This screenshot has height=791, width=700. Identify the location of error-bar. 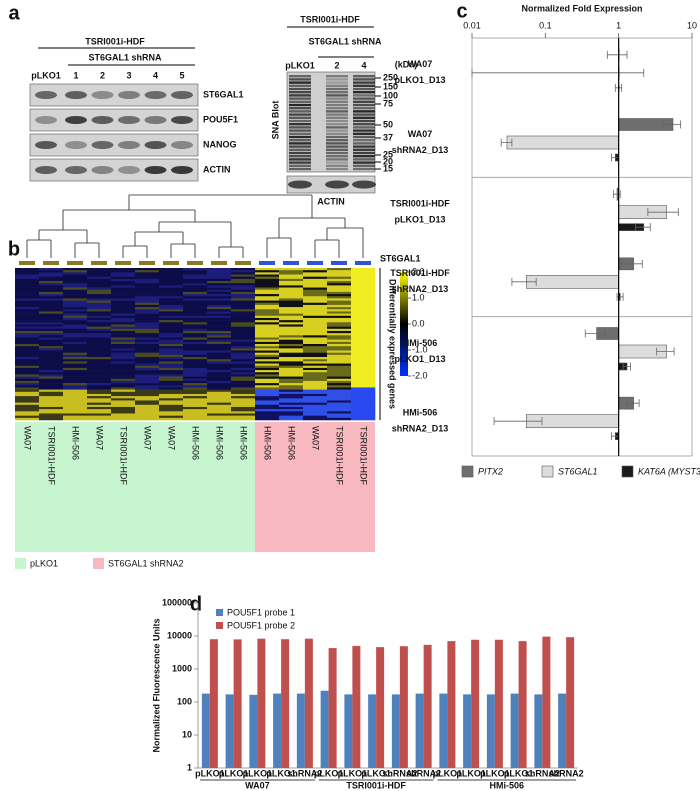
(633, 403).